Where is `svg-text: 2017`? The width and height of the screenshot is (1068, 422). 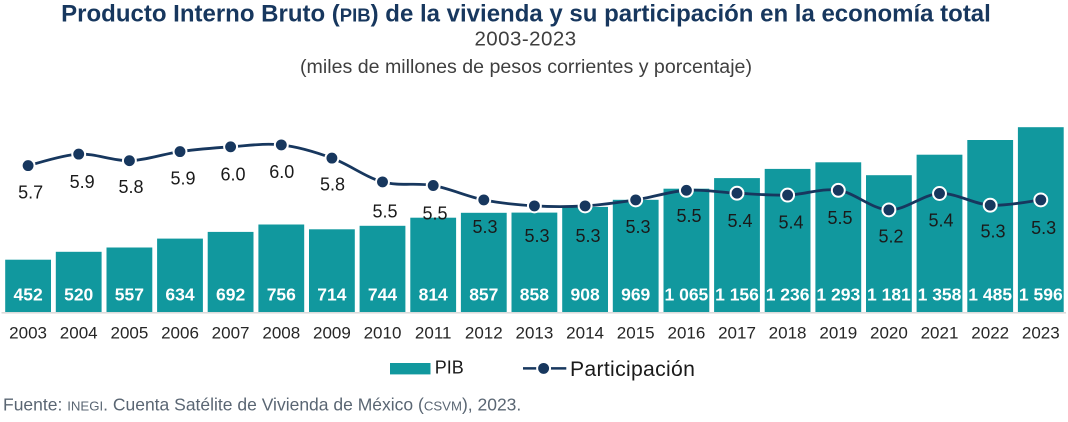
svg-text: 2017 is located at coordinates (737, 332).